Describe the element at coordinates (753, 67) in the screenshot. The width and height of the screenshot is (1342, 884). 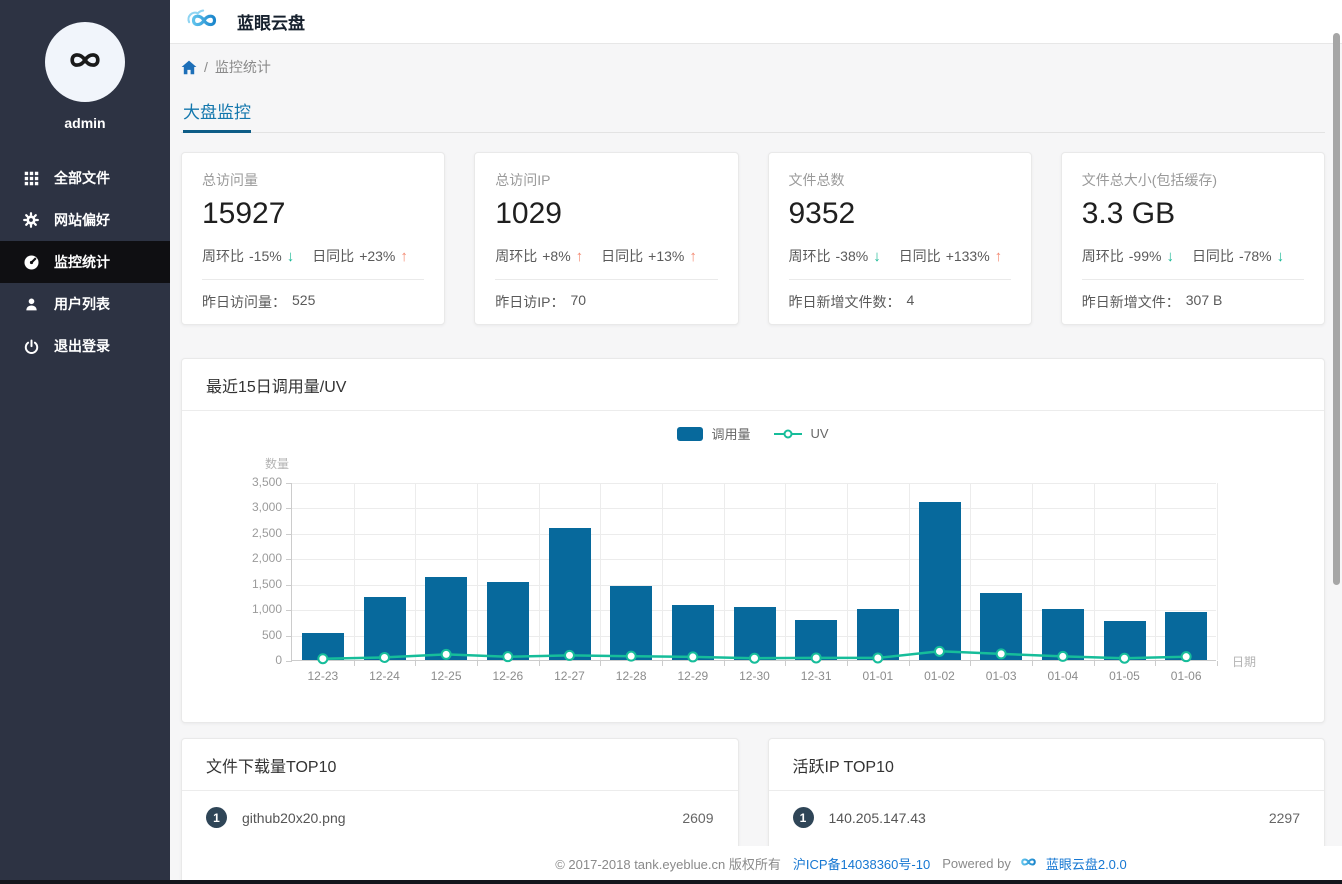
I see `breadcrumb: / 监控统计` at that location.